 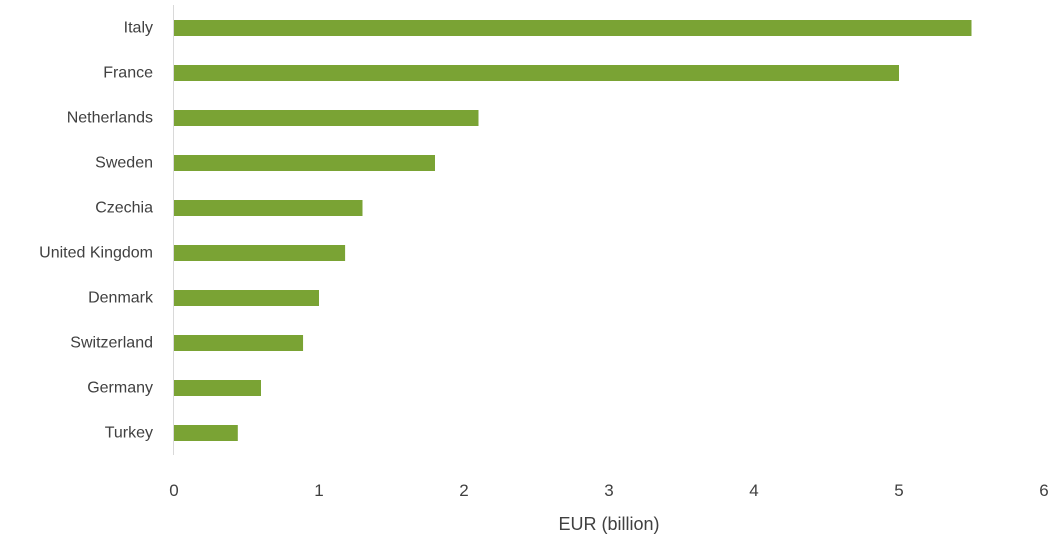 What do you see at coordinates (206, 433) in the screenshot?
I see `bar-turkey` at bounding box center [206, 433].